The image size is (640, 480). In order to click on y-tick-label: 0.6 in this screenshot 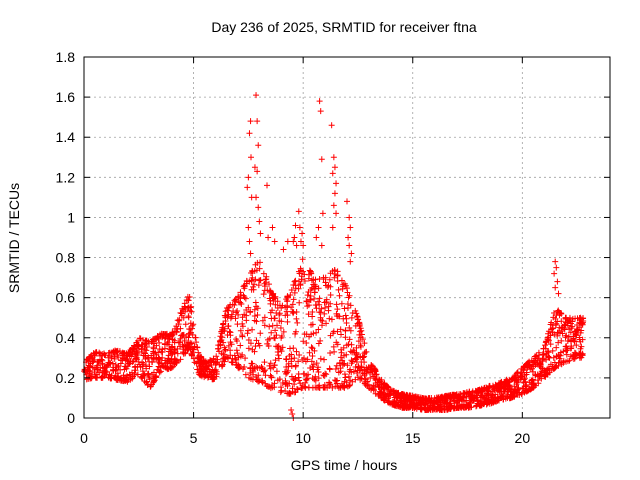, I will do `click(66, 298)`.